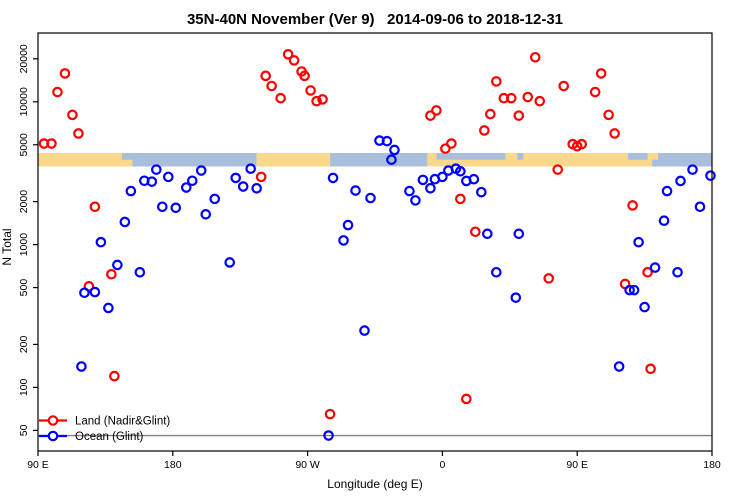 The height and width of the screenshot is (500, 750). I want to click on x-tick-label: 180, so click(712, 465).